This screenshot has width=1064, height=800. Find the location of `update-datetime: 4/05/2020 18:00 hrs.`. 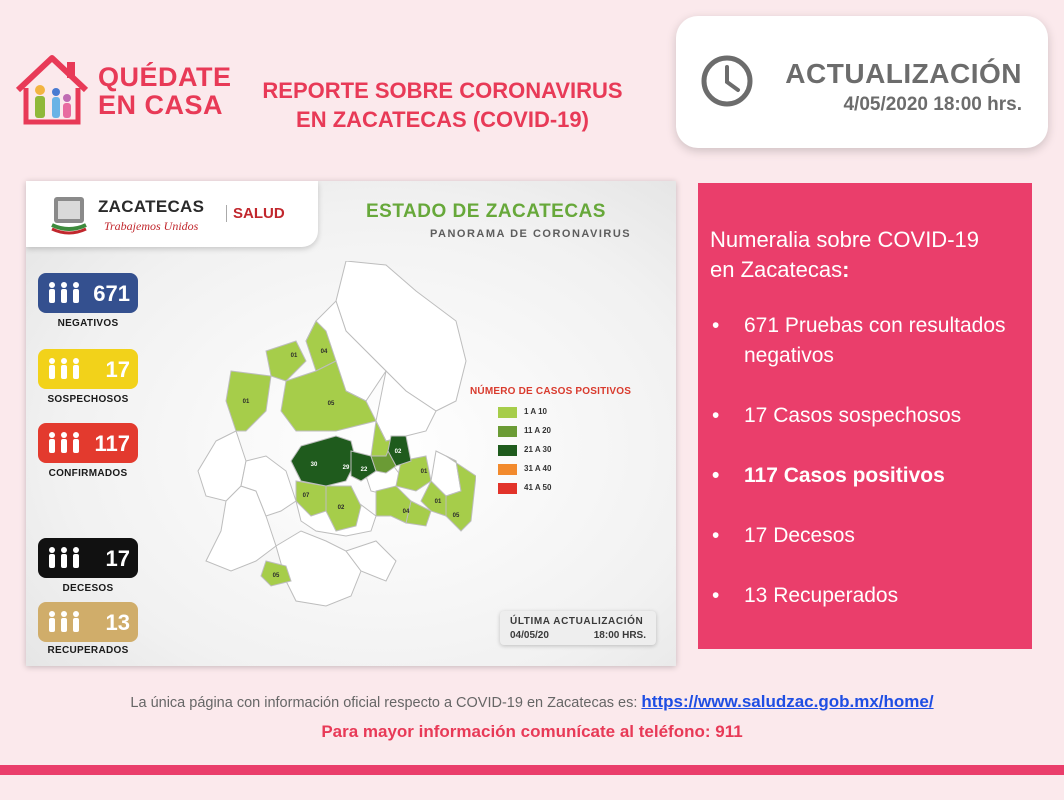

update-datetime: 4/05/2020 18:00 hrs. is located at coordinates (932, 104).